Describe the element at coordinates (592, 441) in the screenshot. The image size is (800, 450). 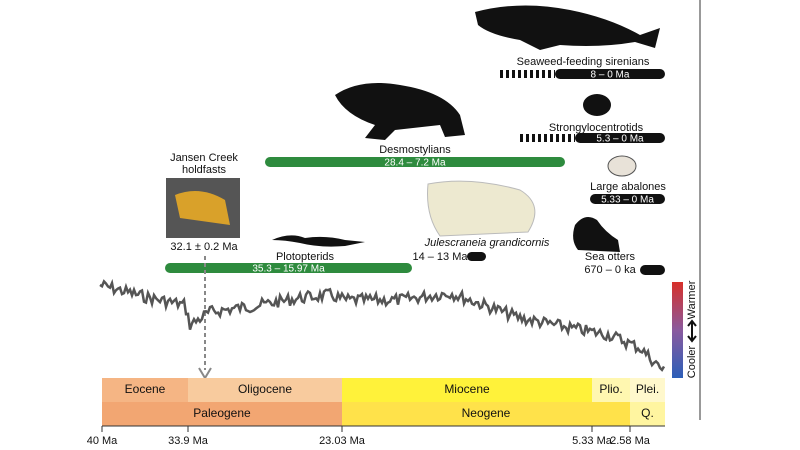
I see `tick-label: 5.33 Ma` at that location.